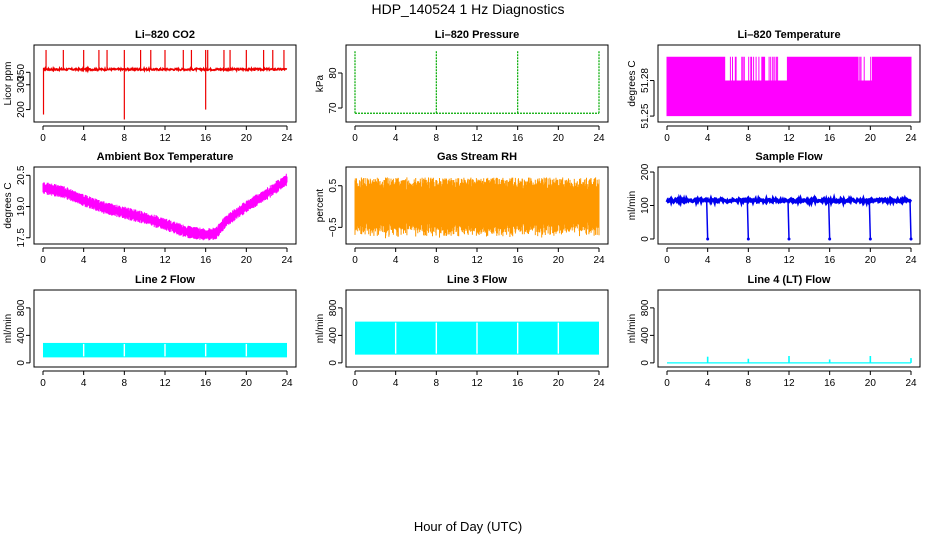 The height and width of the screenshot is (540, 936). Describe the element at coordinates (21, 175) in the screenshot. I see `y-tick-label: 20.5` at that location.